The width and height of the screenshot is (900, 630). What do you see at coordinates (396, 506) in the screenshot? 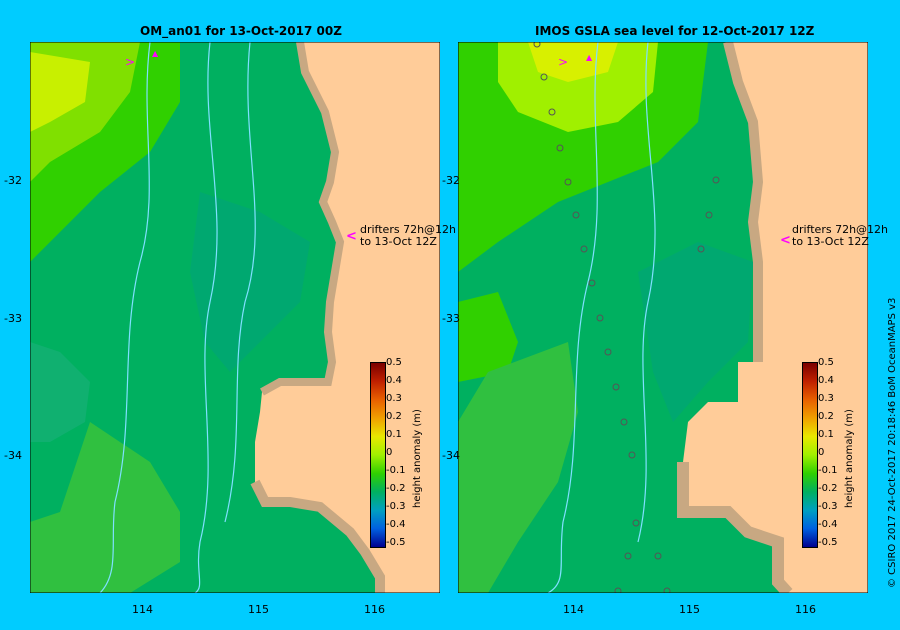
I see `colorbar-1-tick-8: -0.3` at bounding box center [396, 506].